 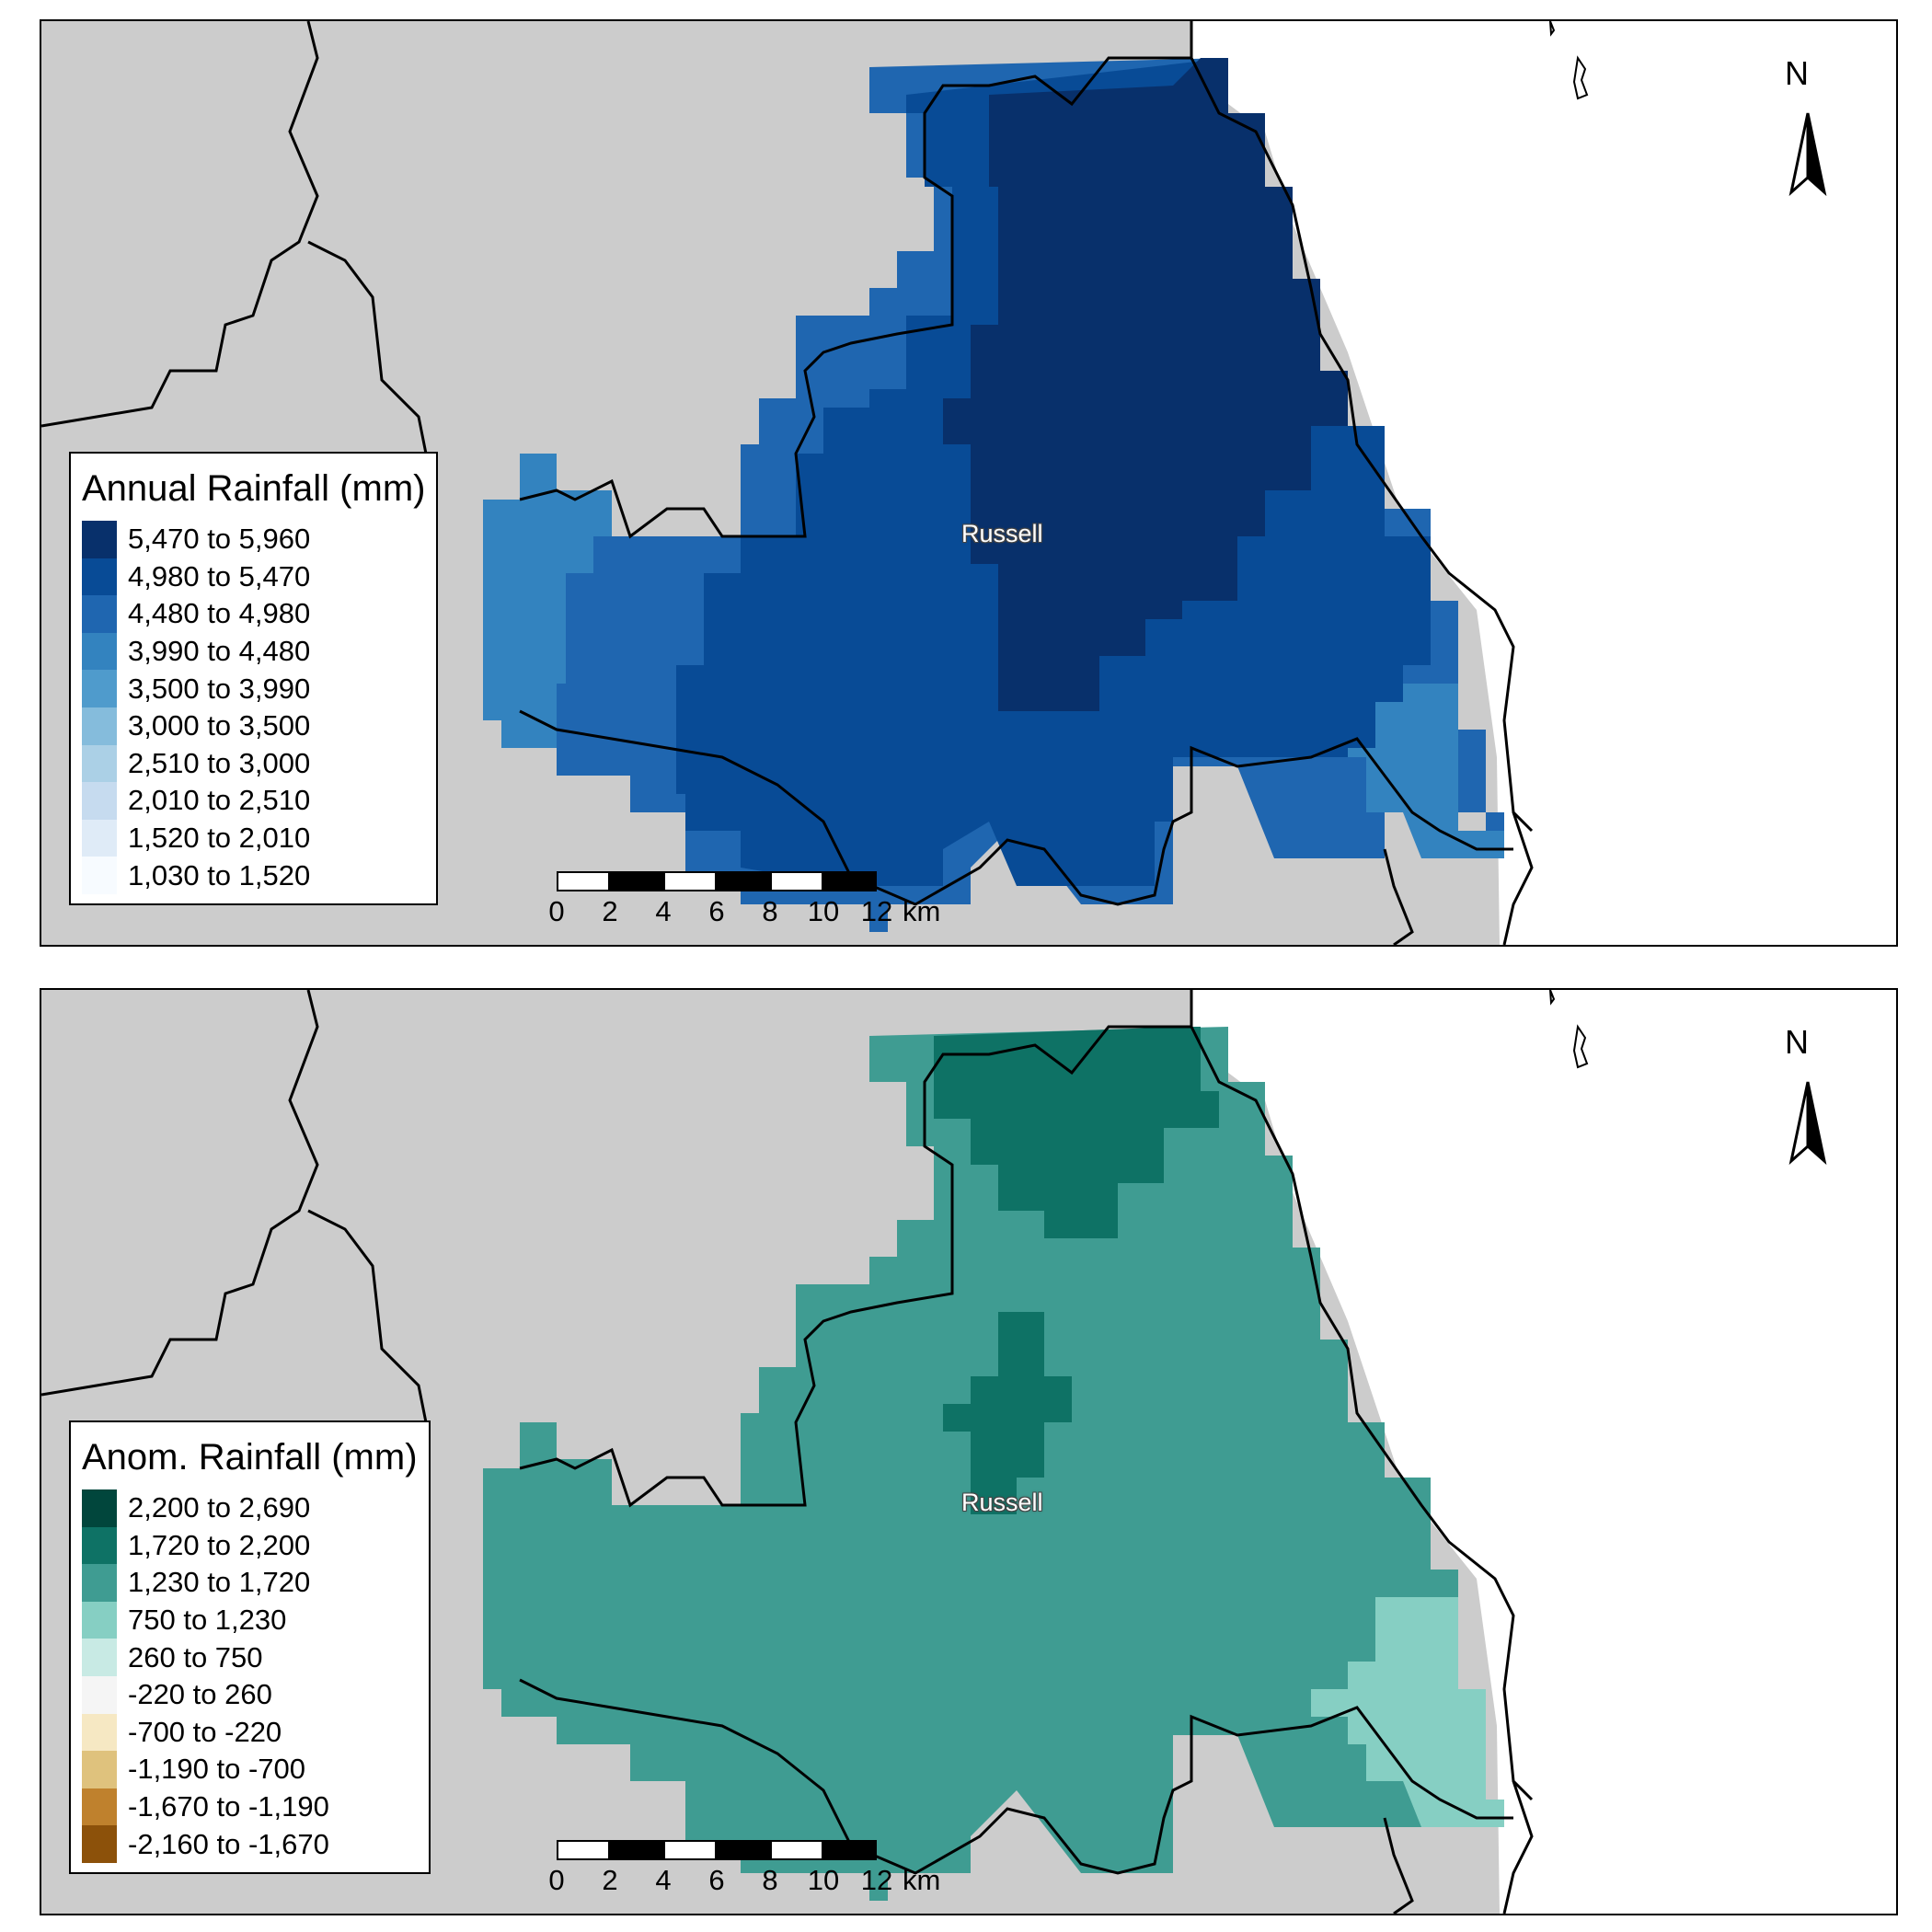 I want to click on legend-item: 3,000 to 3,500, so click(x=253, y=726).